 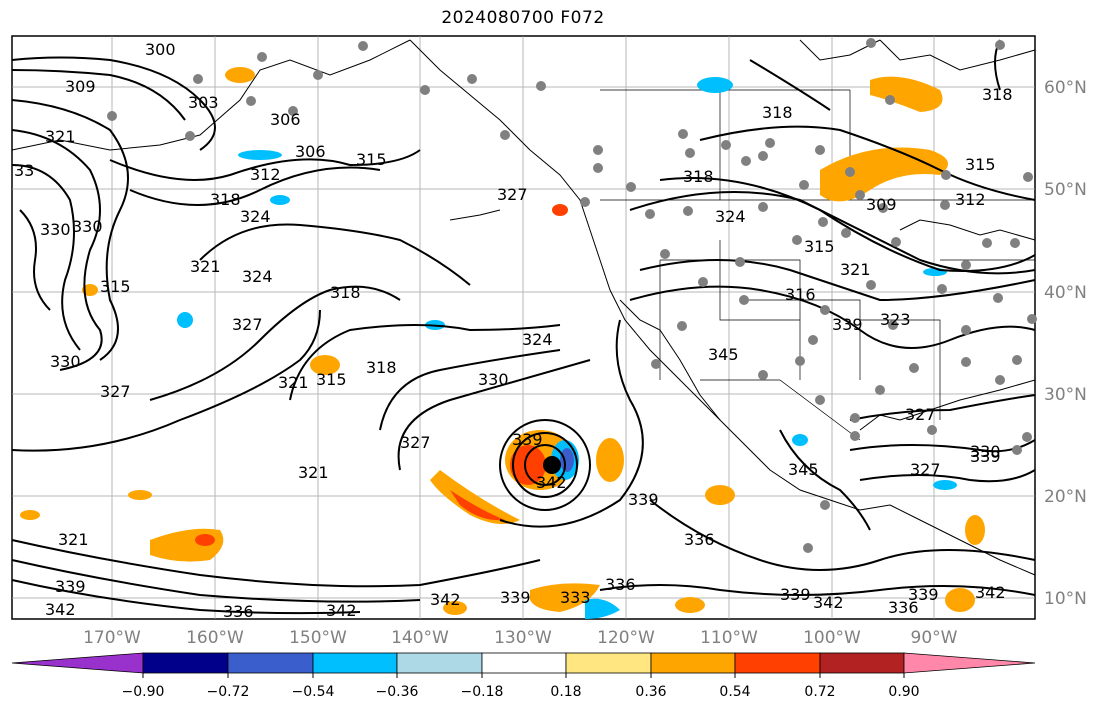 What do you see at coordinates (77, 663) in the screenshot?
I see `colorbar-min-extend` at bounding box center [77, 663].